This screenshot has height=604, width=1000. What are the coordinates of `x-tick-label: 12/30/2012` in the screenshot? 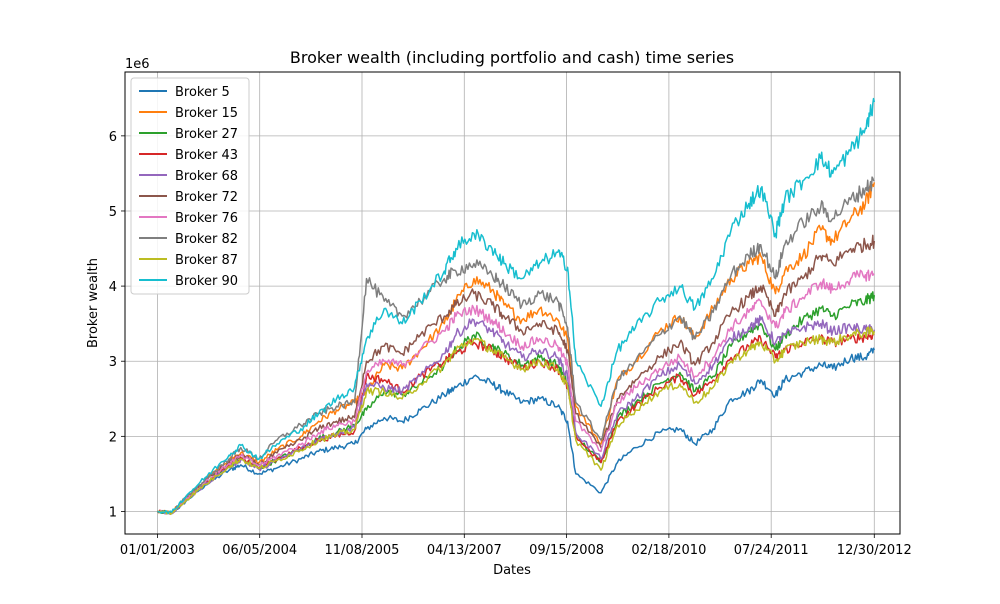 It's located at (874, 550).